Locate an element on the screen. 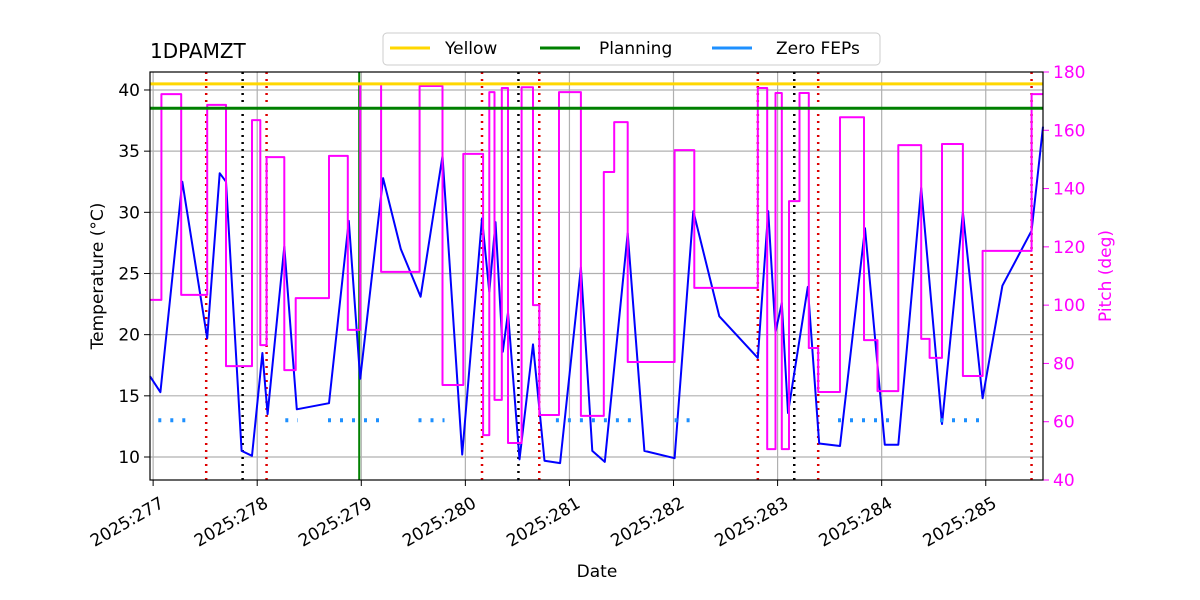 The height and width of the screenshot is (600, 1200). legend-label: Zero FEPs is located at coordinates (818, 49).